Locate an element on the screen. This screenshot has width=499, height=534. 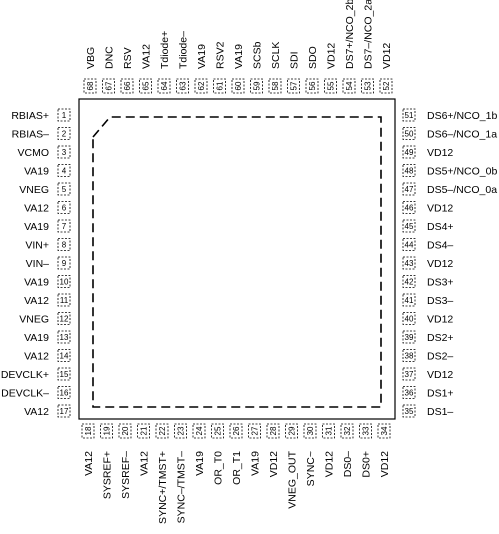
pin-number: 2 is located at coordinates (64, 134).